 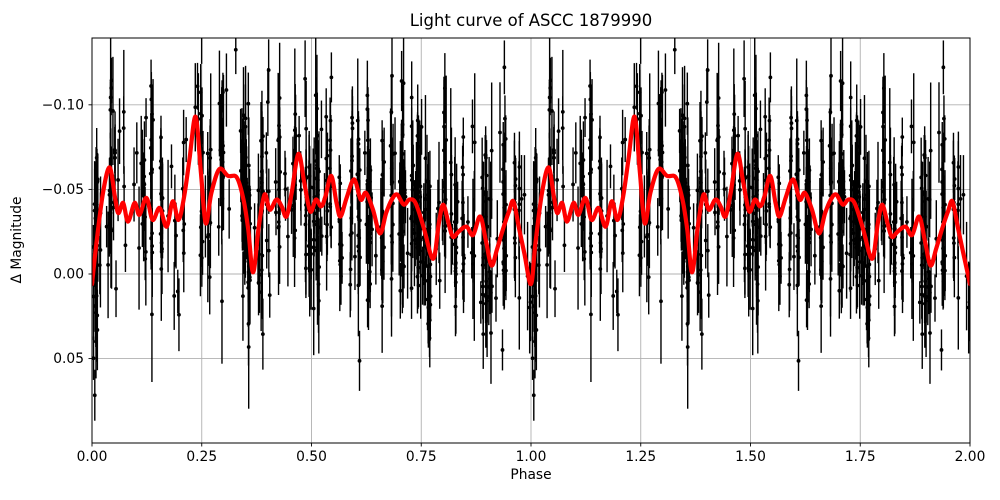 I want to click on x-tick-label: 0.00, so click(x=92, y=457).